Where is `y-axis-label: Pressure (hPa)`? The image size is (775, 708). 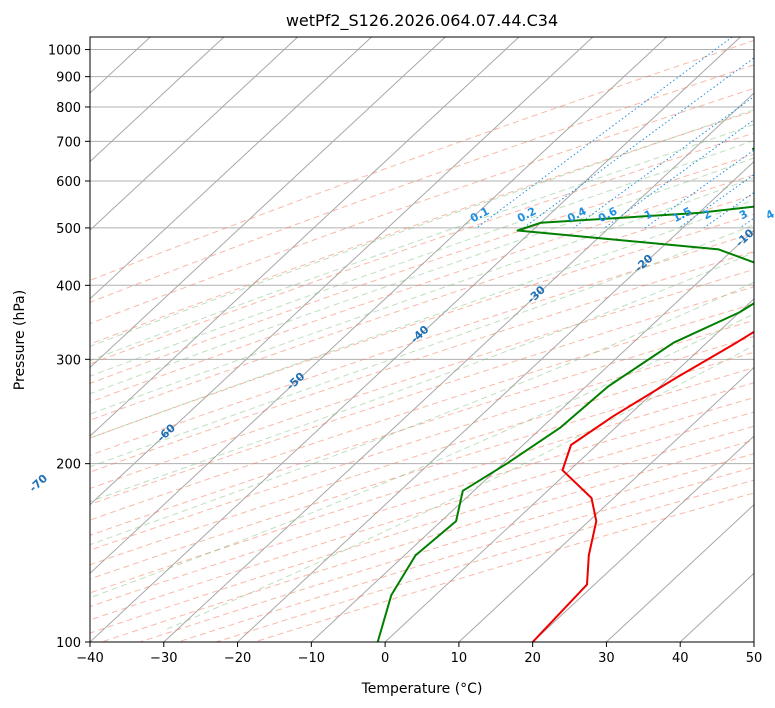
y-axis-label: Pressure (hPa) is located at coordinates (20, 340).